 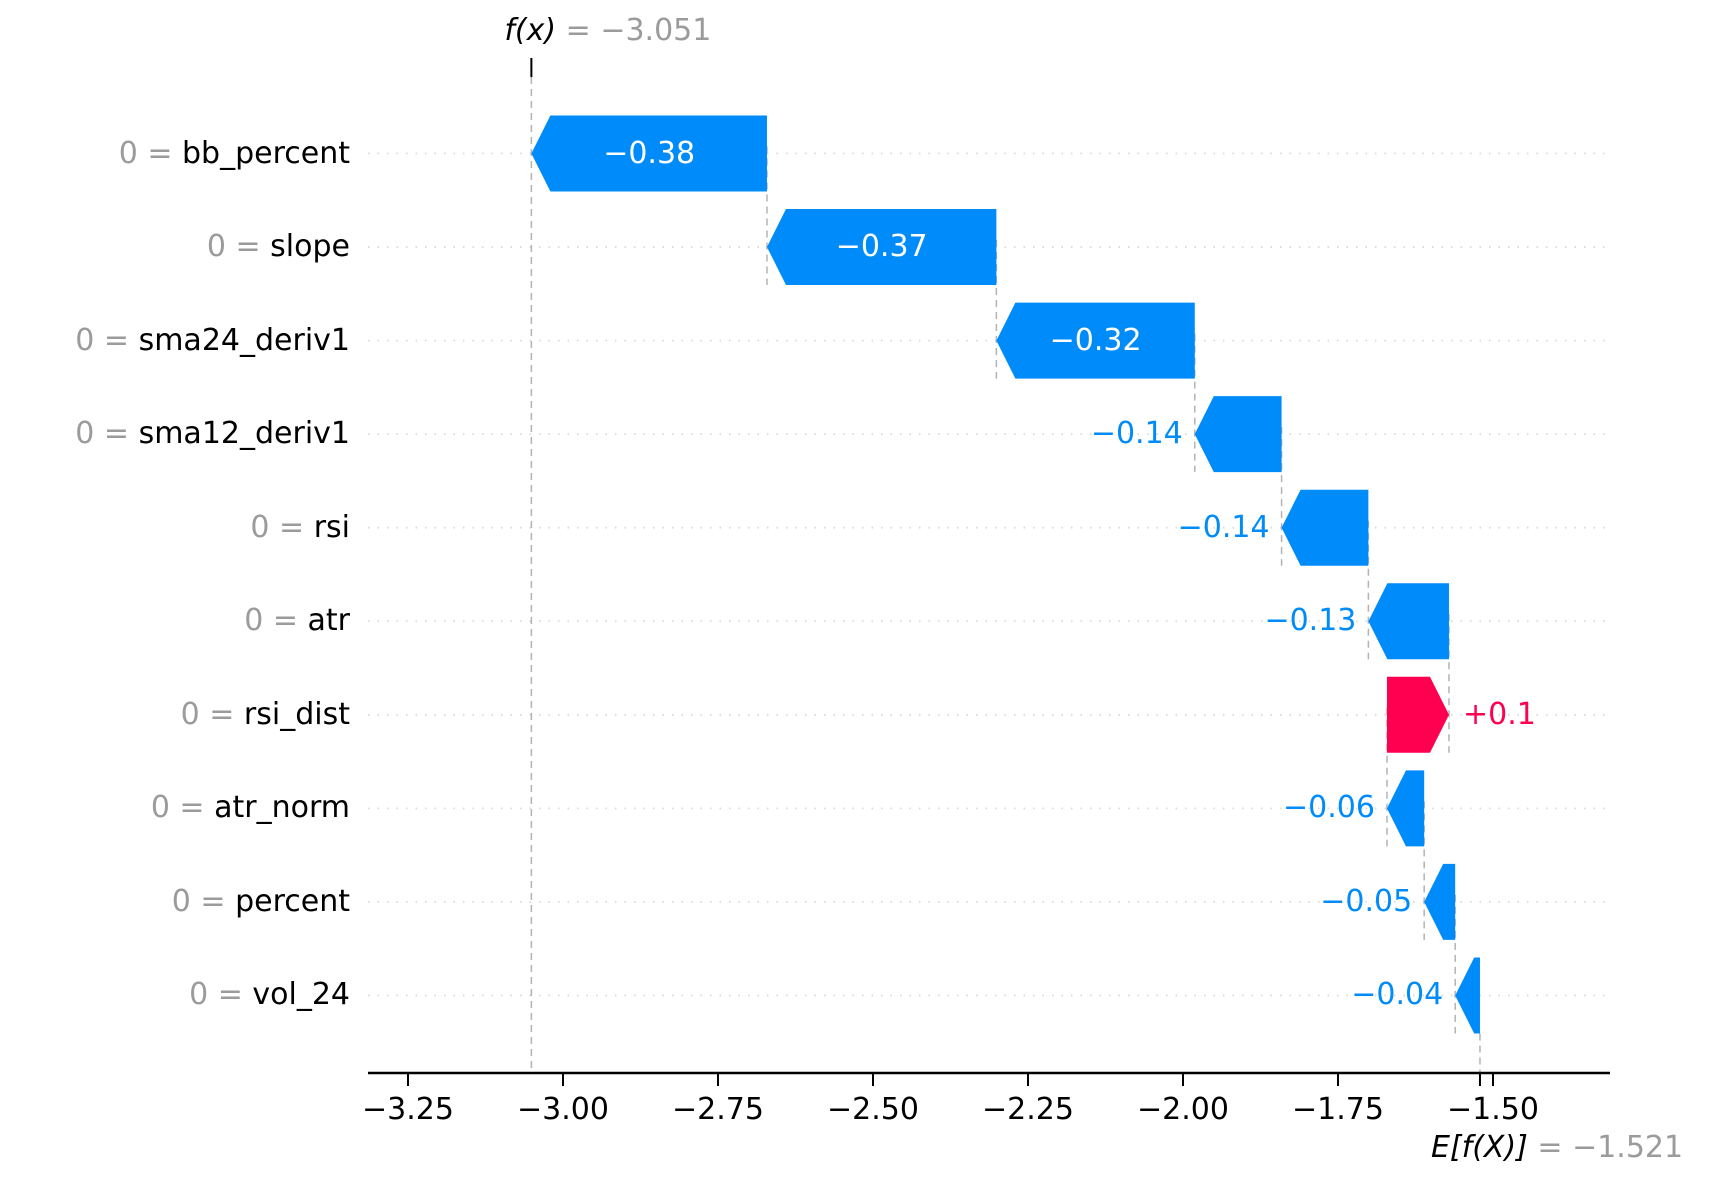 What do you see at coordinates (1408, 621) in the screenshot?
I see `bar-atr` at bounding box center [1408, 621].